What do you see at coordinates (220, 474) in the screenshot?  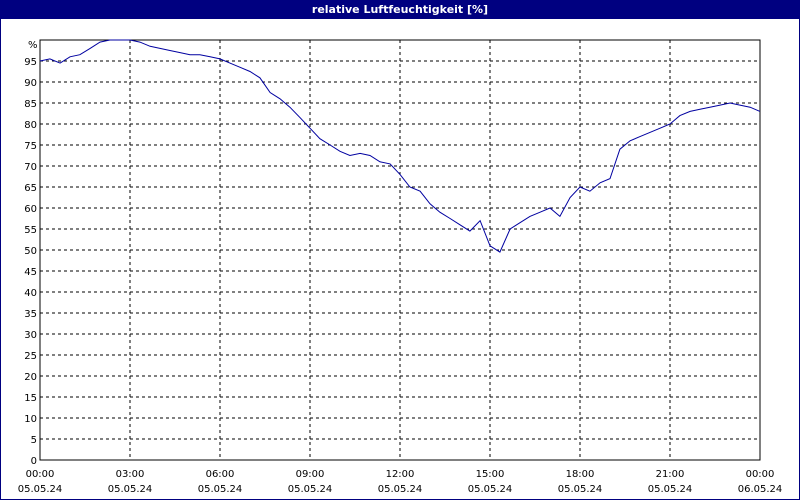 I see `x-tick-time: 06:00` at bounding box center [220, 474].